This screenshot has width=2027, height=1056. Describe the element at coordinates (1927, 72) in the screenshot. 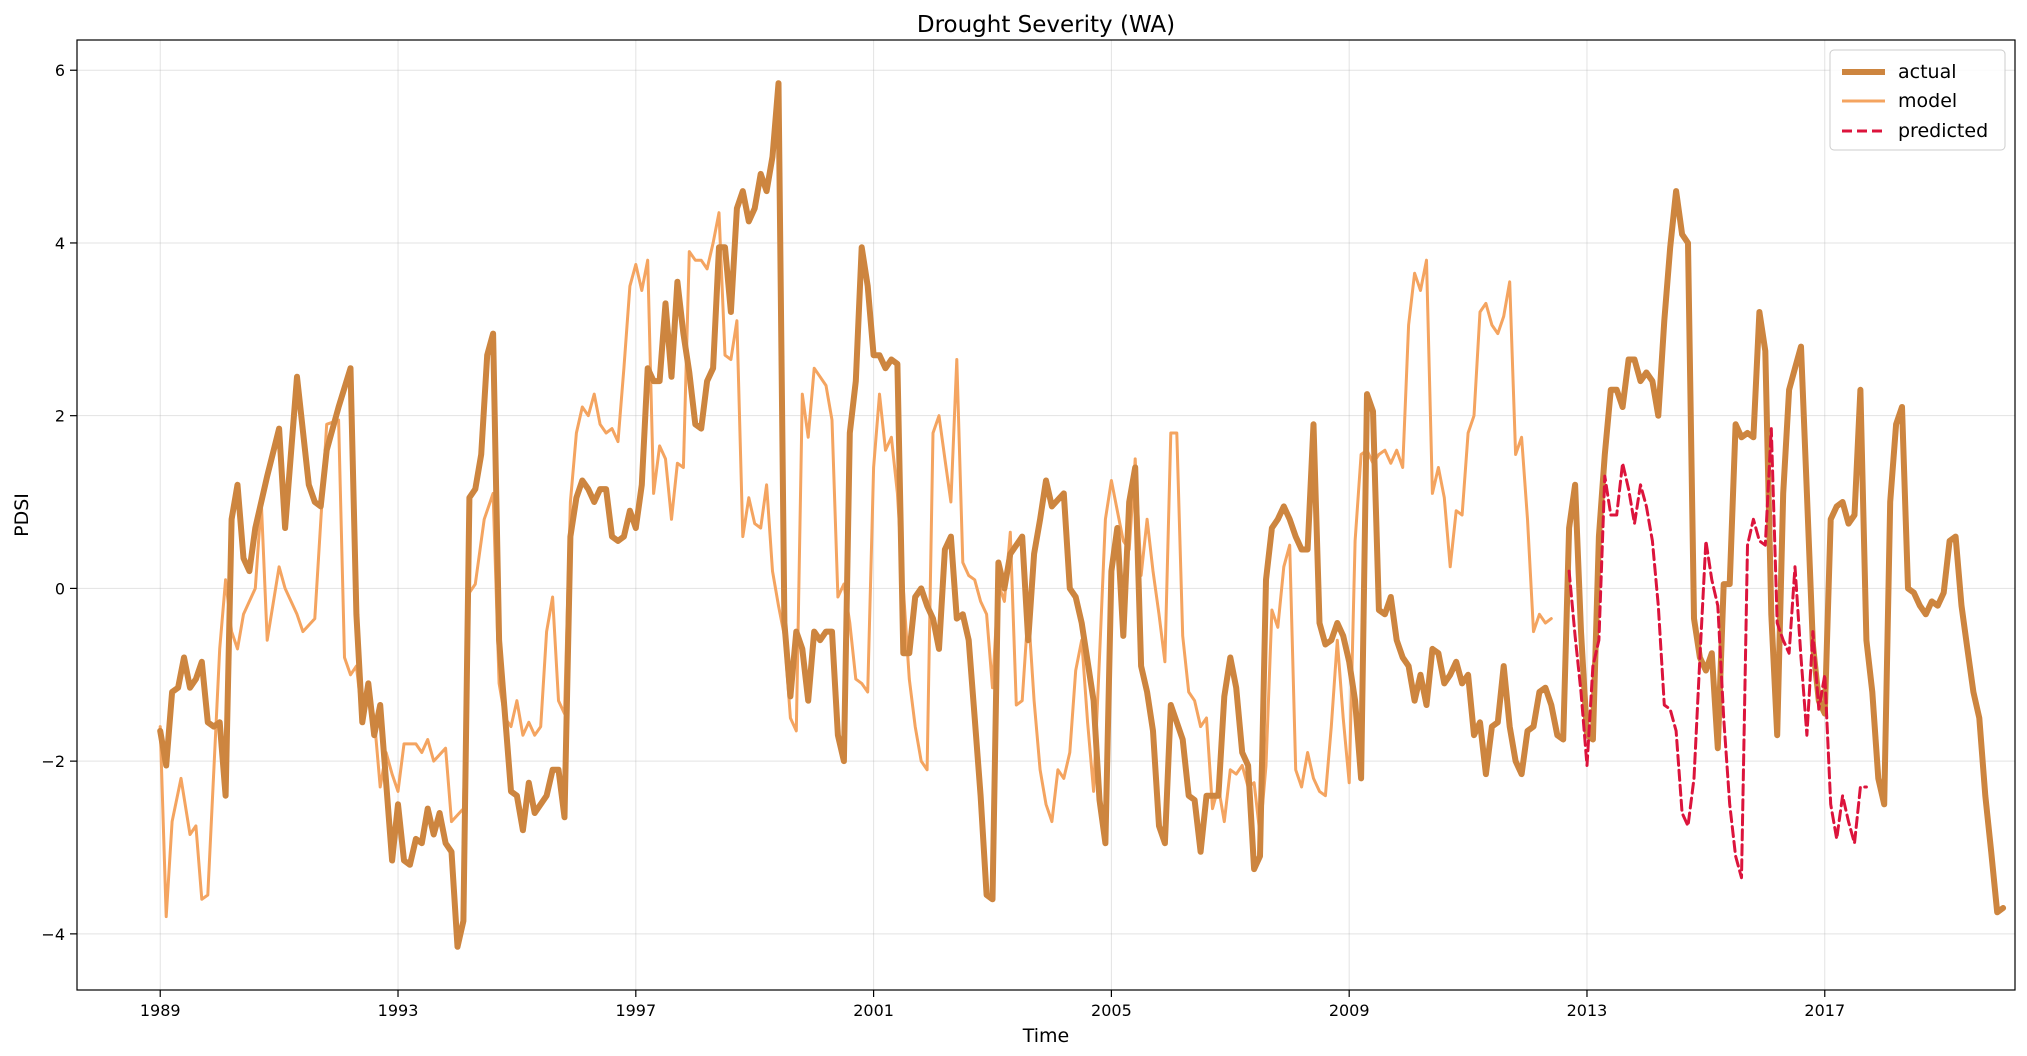

I see `legend-label-actual: actual` at that location.